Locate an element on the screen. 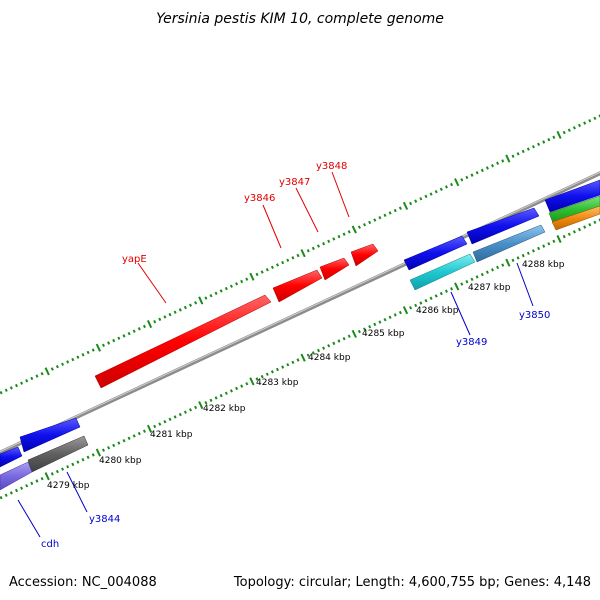  gene-y3847 is located at coordinates (334, 269).